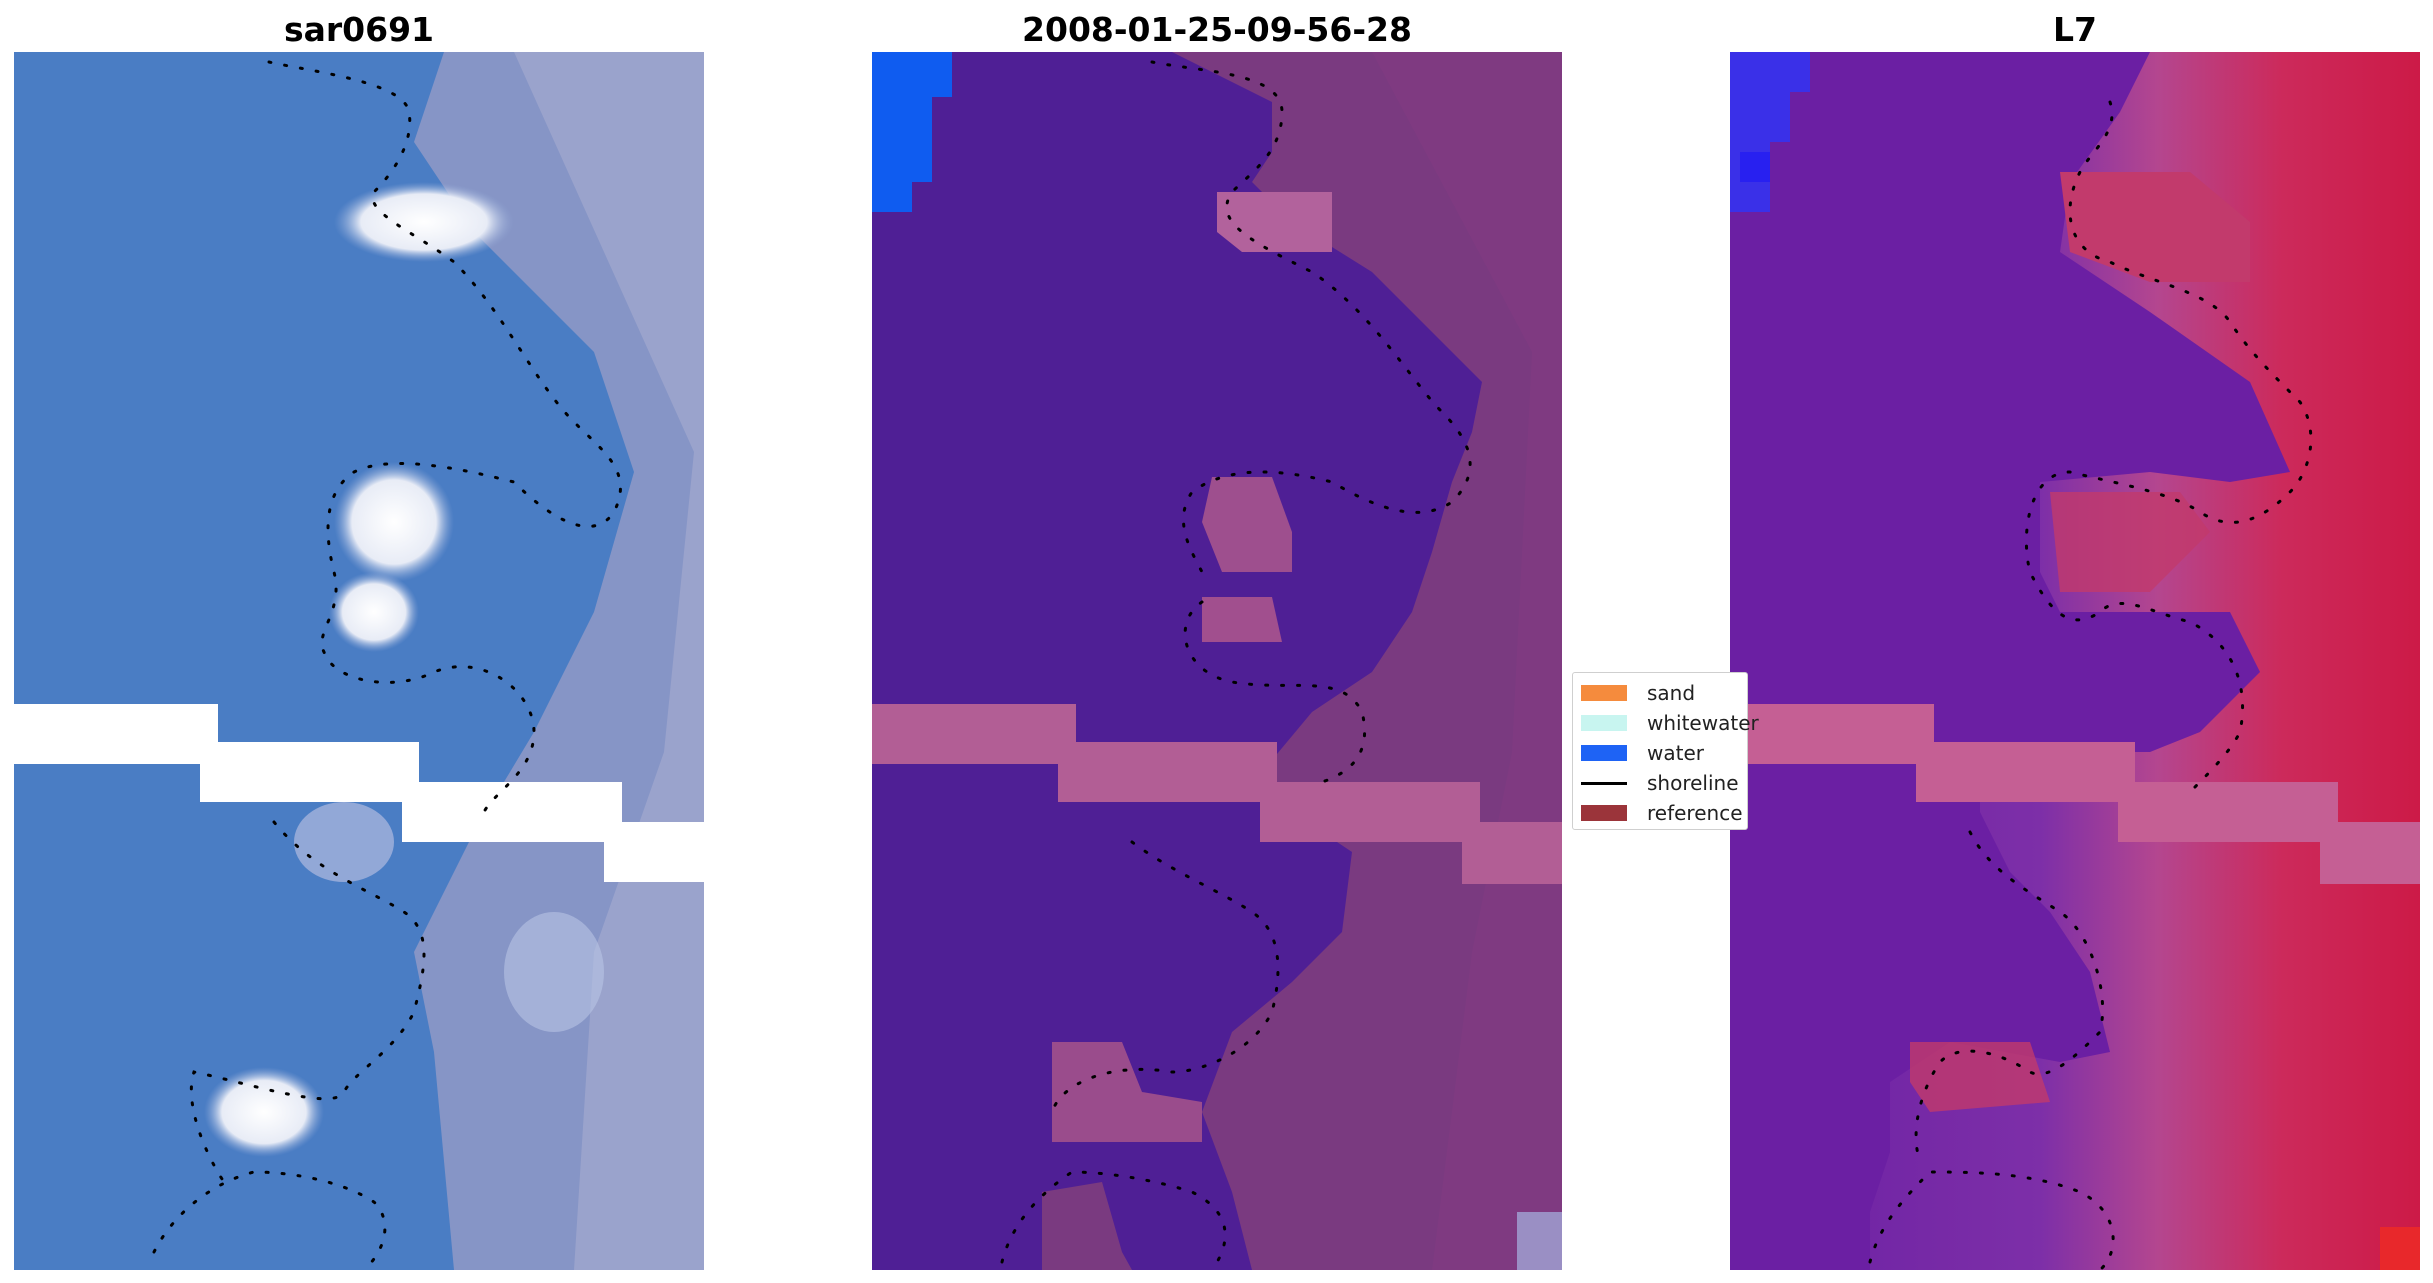  I want to click on legend-swatch-water, so click(1604, 753).